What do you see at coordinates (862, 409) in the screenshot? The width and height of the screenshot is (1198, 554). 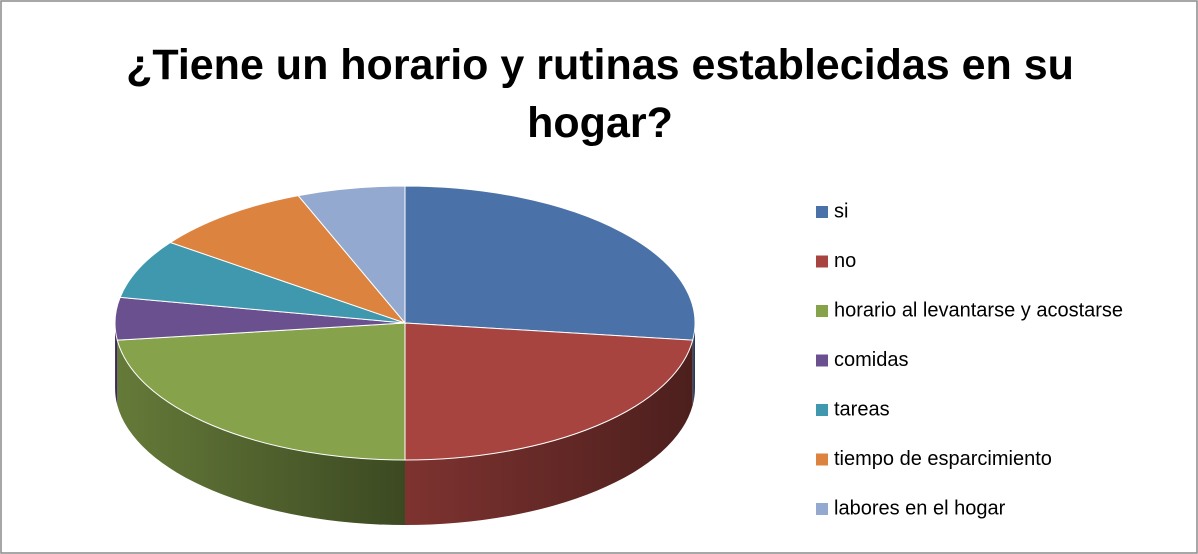 I see `legend-label: tareas` at bounding box center [862, 409].